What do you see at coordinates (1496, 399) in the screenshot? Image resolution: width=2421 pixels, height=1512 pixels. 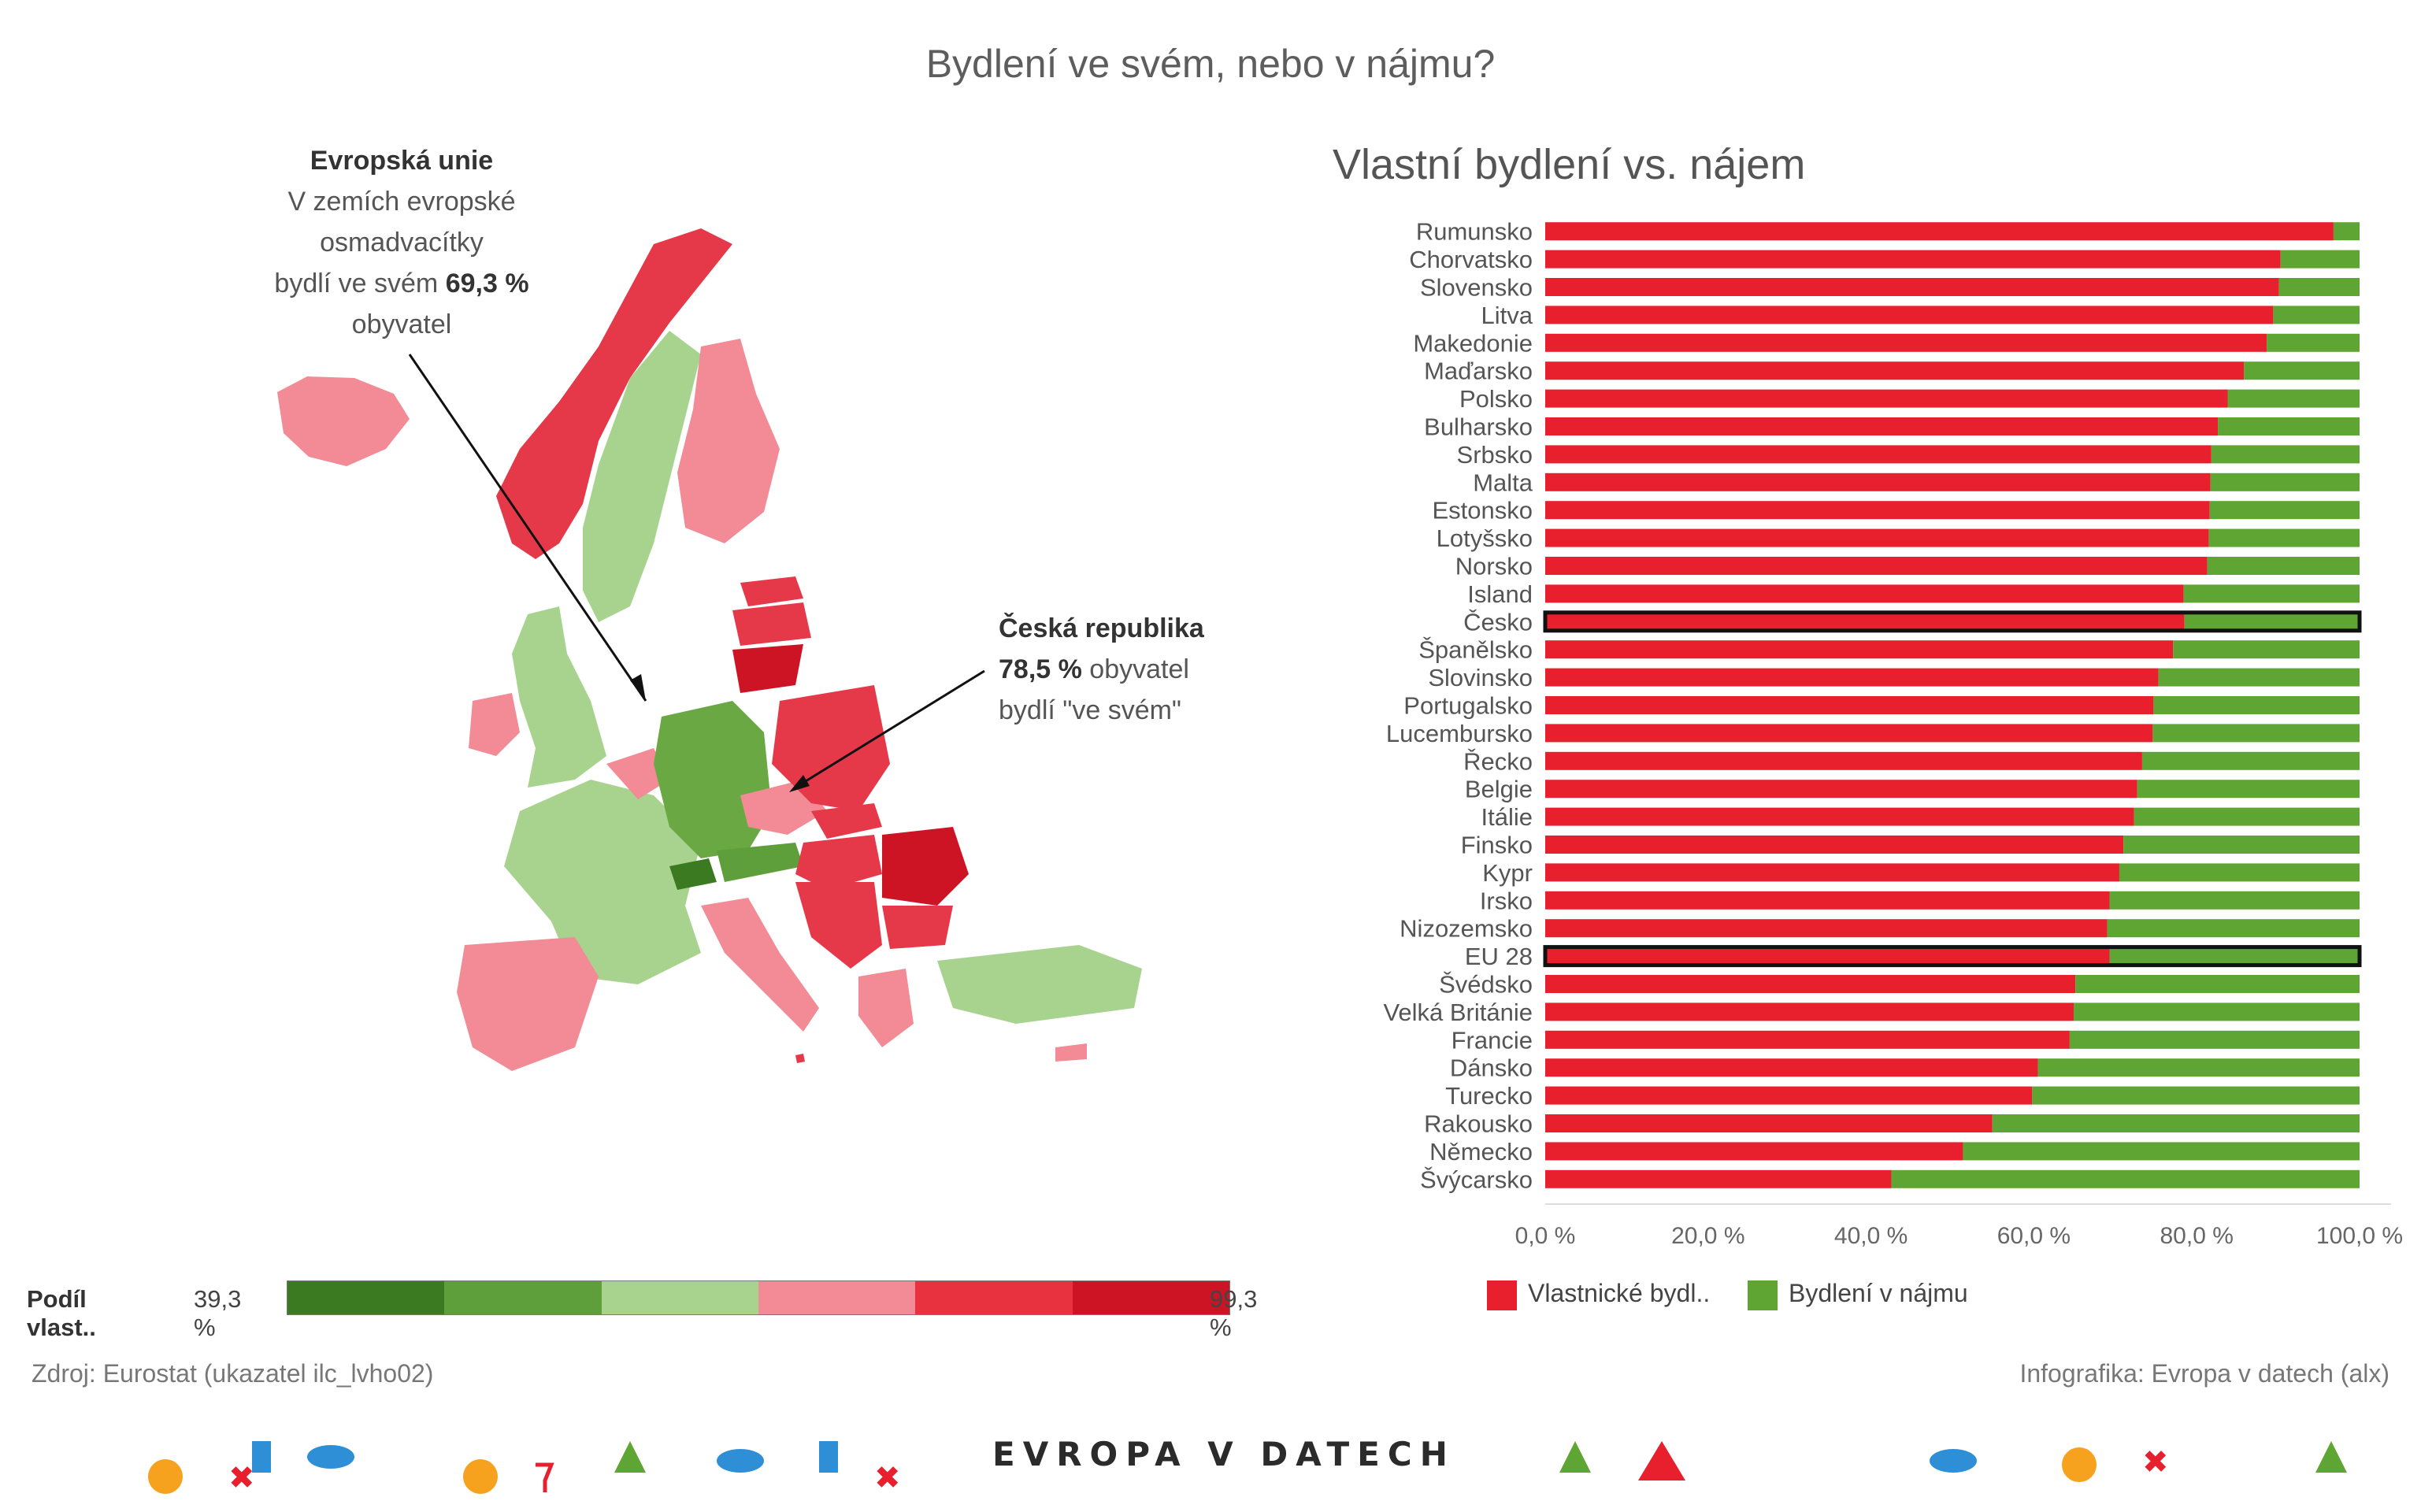 I see `category-label: Polsko` at bounding box center [1496, 399].